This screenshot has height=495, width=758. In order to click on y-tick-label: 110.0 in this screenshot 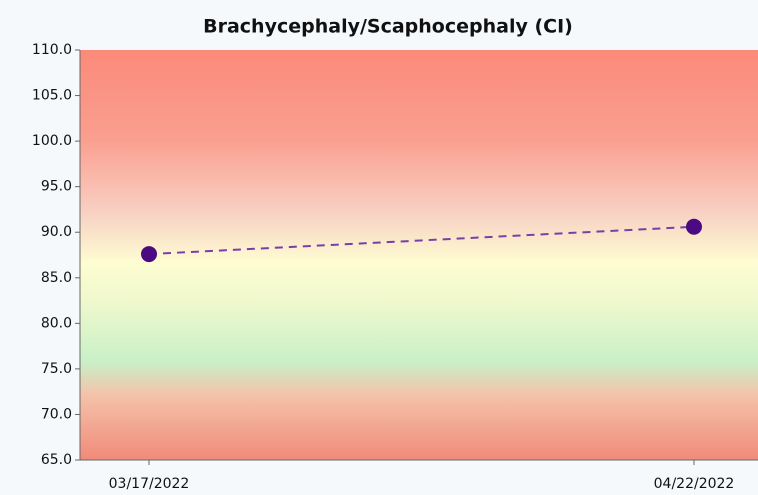, I will do `click(52, 50)`.